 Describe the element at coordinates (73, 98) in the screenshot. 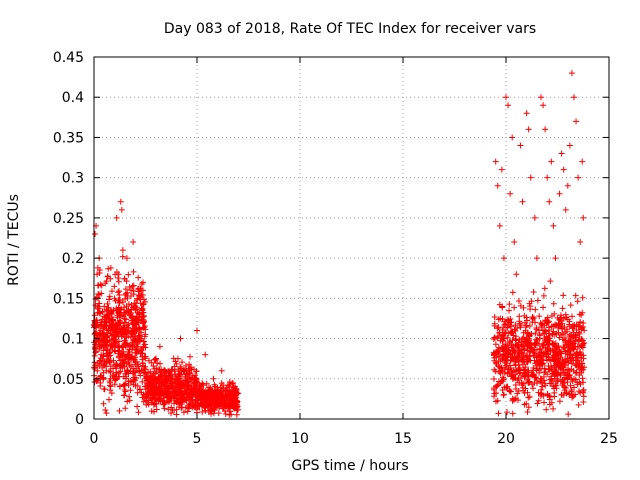

I see `y-tick-label: 0.4` at that location.